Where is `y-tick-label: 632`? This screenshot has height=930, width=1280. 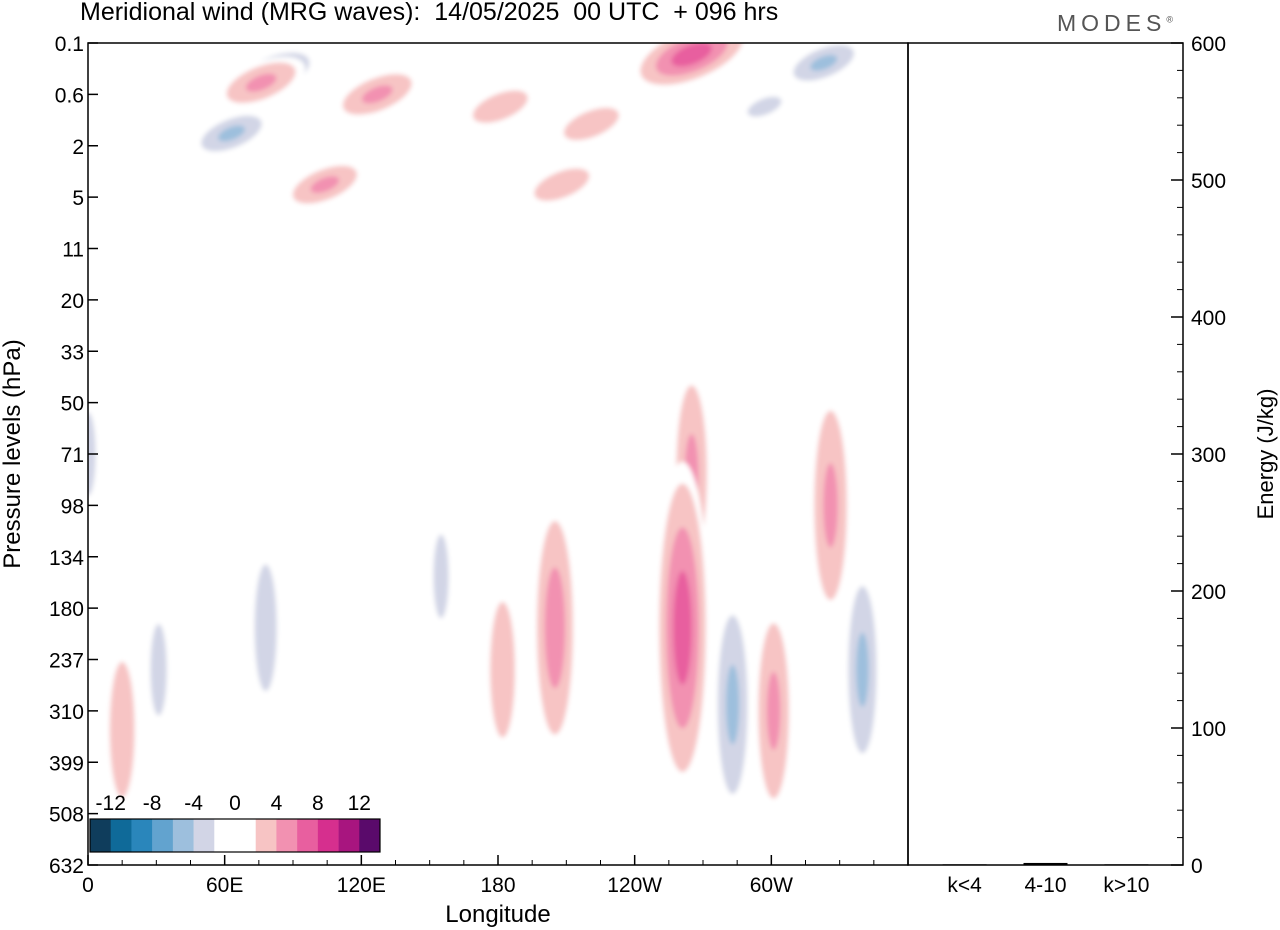
y-tick-label: 632 is located at coordinates (66, 866).